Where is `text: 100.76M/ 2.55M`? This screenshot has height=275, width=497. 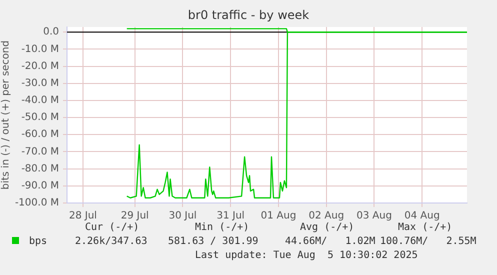
text: 100.76M/ 2.55M is located at coordinates (428, 241).